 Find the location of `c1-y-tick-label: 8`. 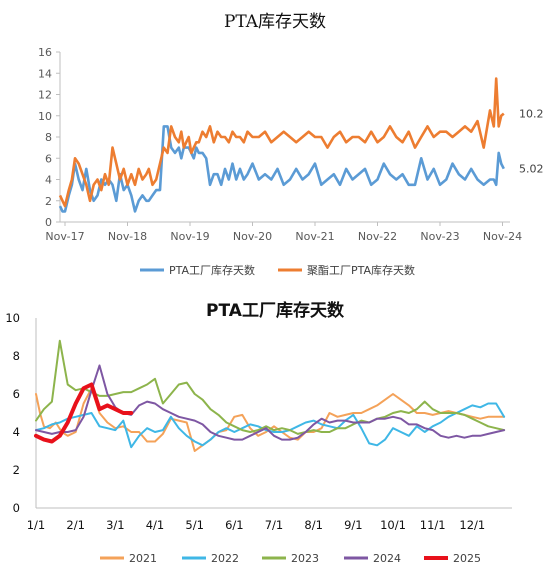

c1-y-tick-label: 8 is located at coordinates (48, 137).